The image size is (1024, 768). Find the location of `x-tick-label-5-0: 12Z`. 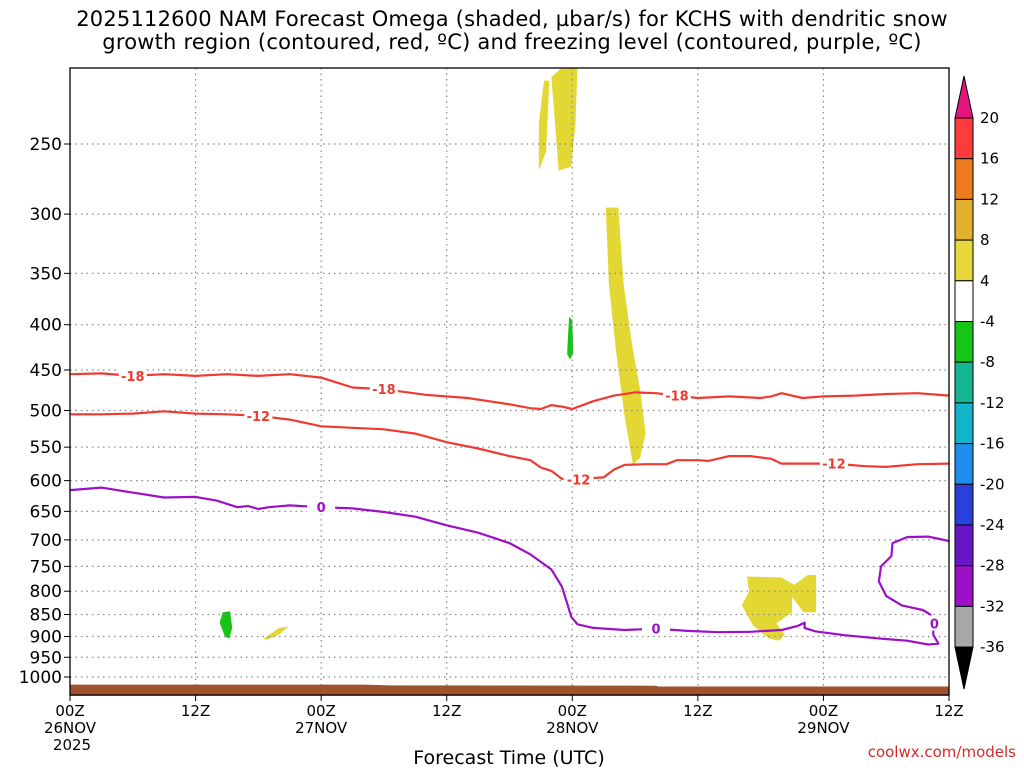

x-tick-label-5-0: 12Z is located at coordinates (697, 711).